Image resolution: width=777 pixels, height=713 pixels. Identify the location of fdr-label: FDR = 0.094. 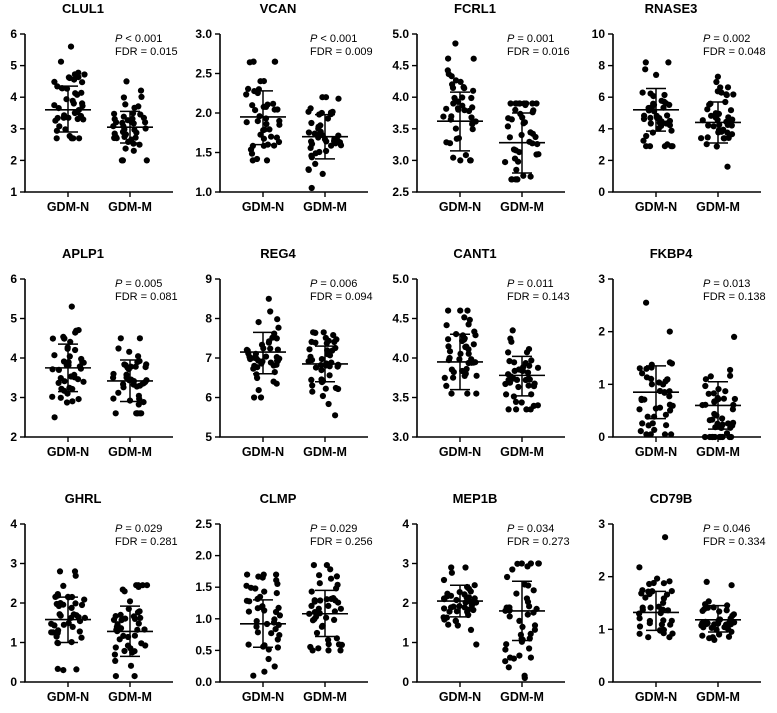
(341, 297).